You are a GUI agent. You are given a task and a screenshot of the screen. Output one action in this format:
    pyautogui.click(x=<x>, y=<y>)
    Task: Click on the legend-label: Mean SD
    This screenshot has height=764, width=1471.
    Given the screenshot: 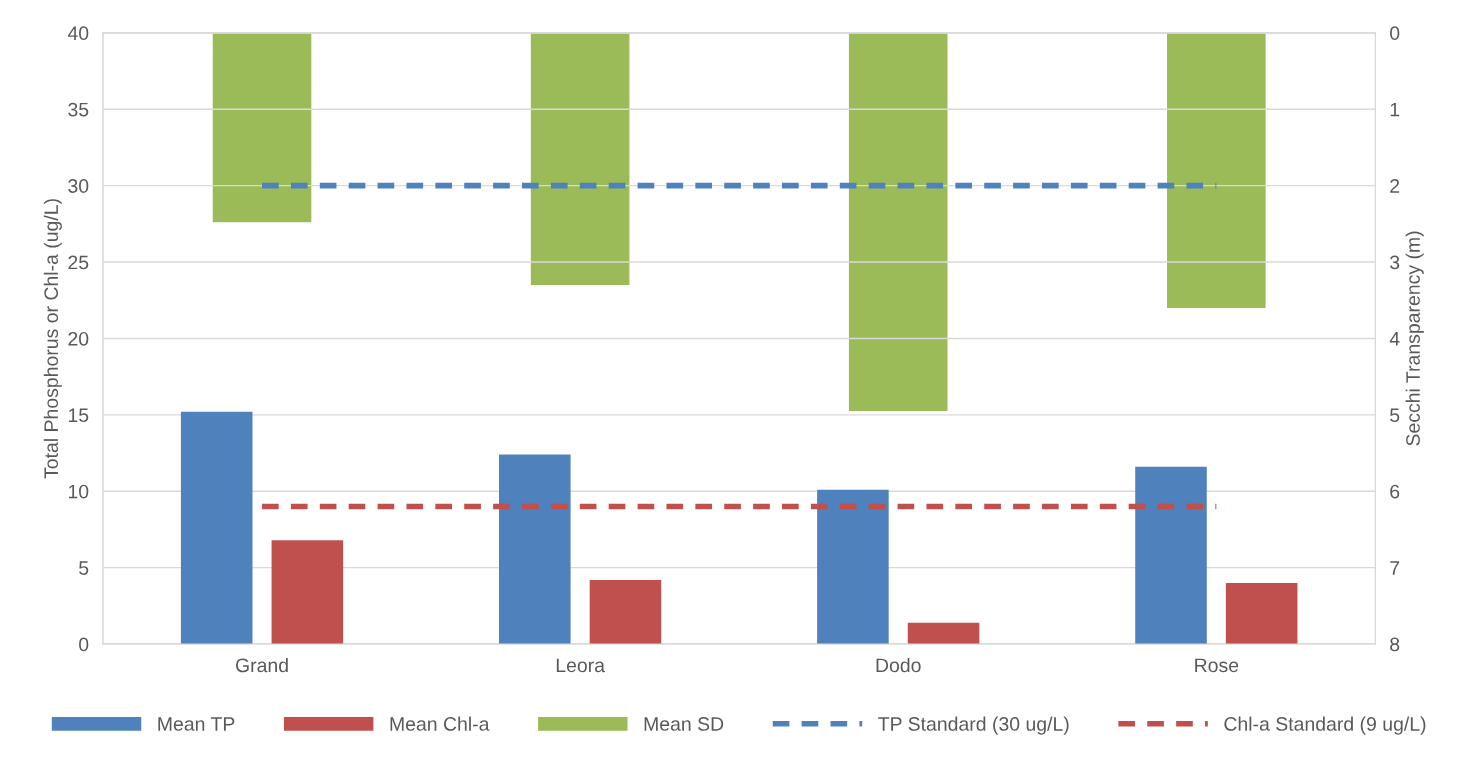 What is the action you would take?
    pyautogui.click(x=684, y=724)
    